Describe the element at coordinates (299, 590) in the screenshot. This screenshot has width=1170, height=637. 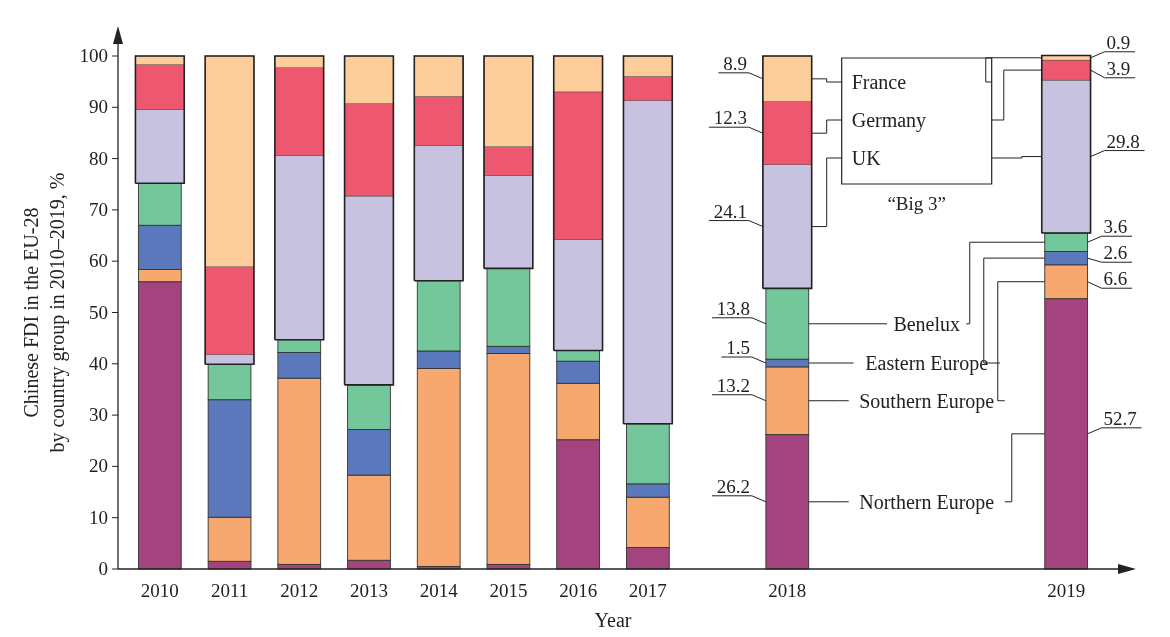
I see `x-tick-label: 2012` at that location.